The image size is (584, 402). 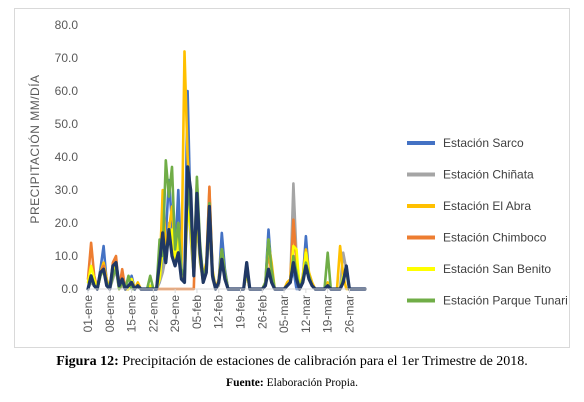 What do you see at coordinates (197, 312) in the screenshot?
I see `x-tick-label: 05-feb` at bounding box center [197, 312].